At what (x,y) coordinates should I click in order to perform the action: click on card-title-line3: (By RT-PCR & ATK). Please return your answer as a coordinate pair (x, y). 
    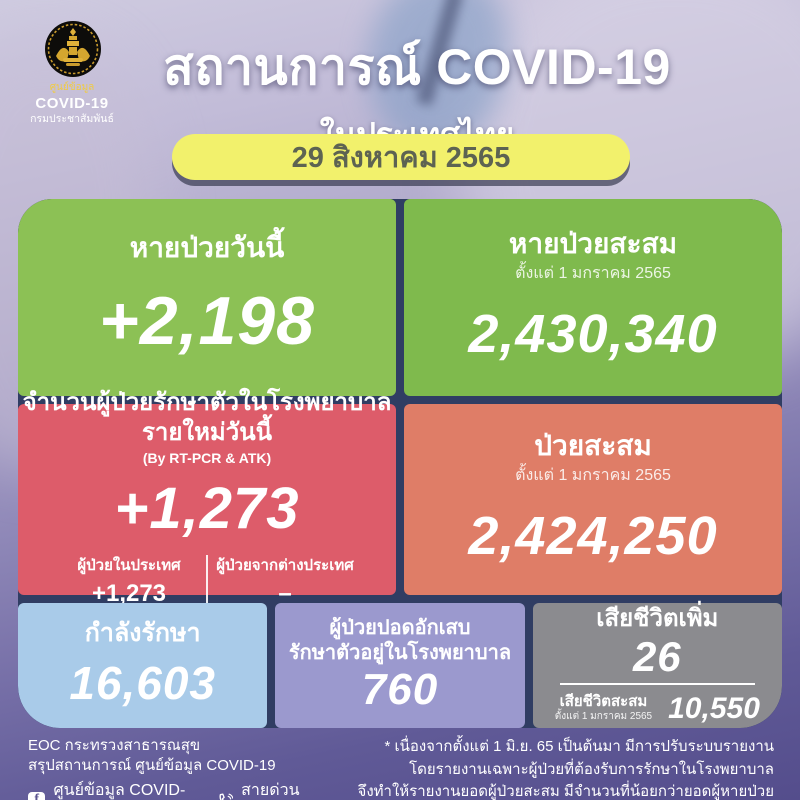
    Looking at the image, I should click on (207, 458).